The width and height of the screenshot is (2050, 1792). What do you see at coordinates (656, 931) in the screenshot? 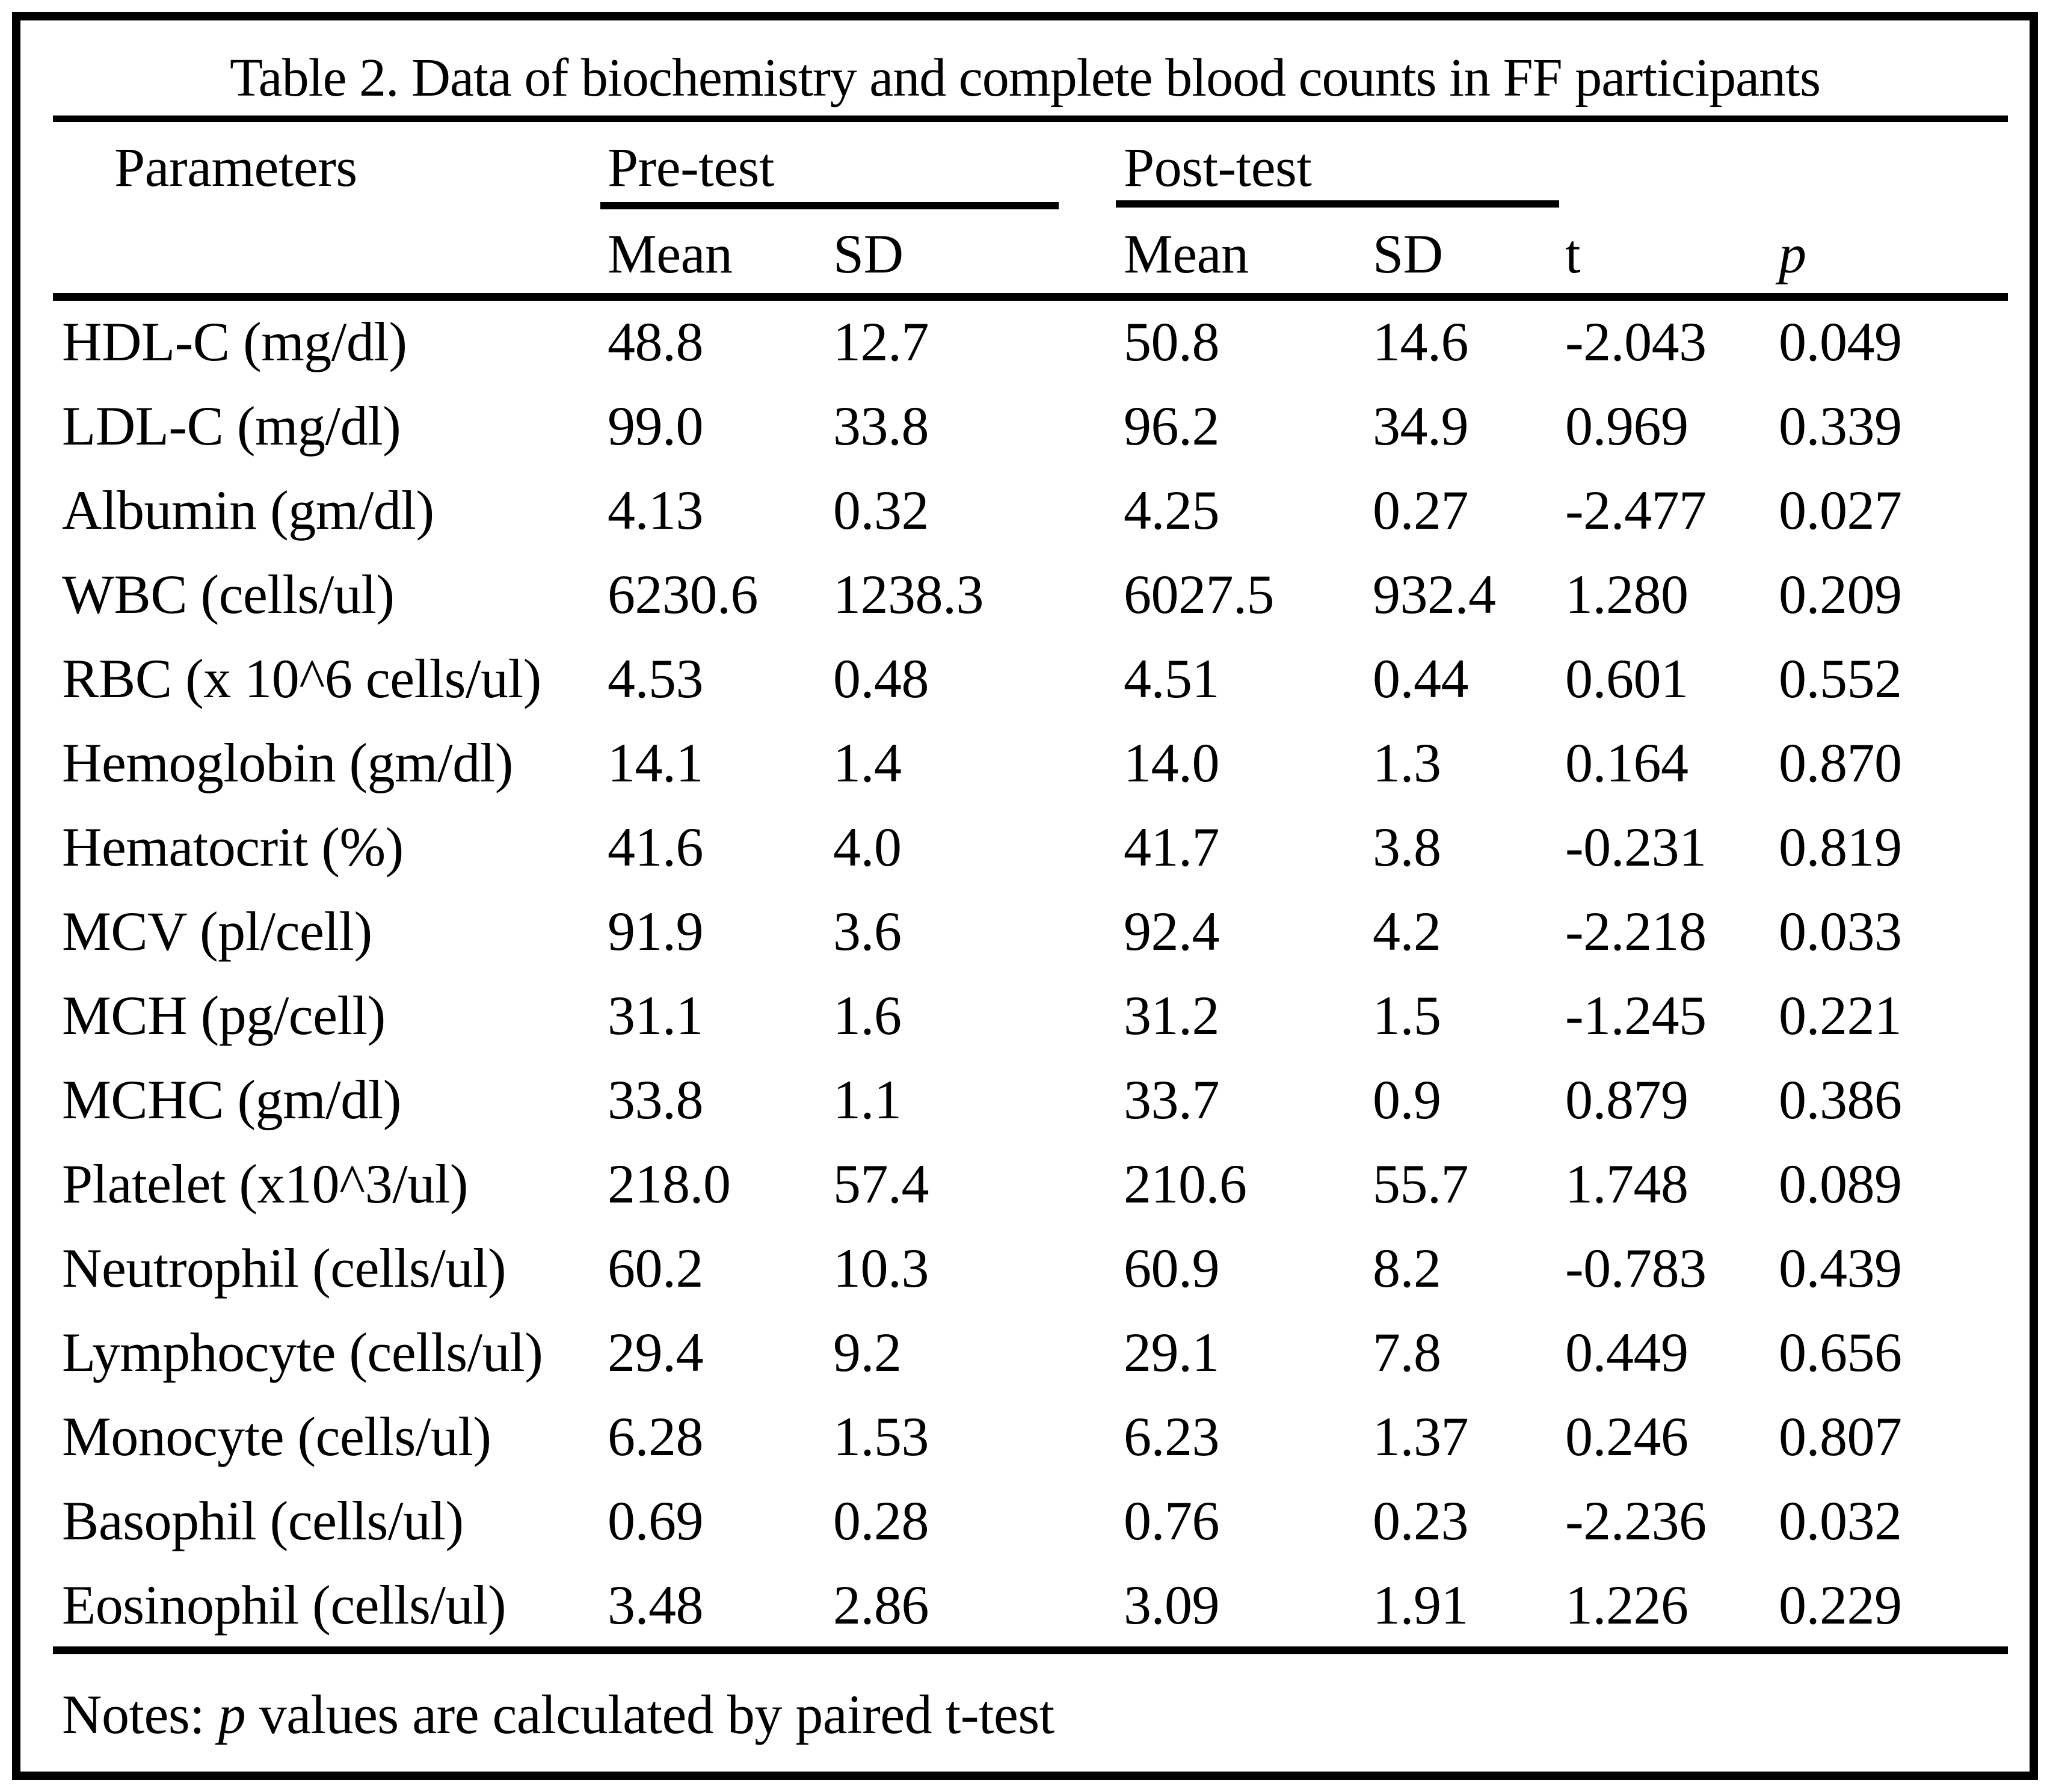
I see `cell-pre-mean: 91.9` at bounding box center [656, 931].